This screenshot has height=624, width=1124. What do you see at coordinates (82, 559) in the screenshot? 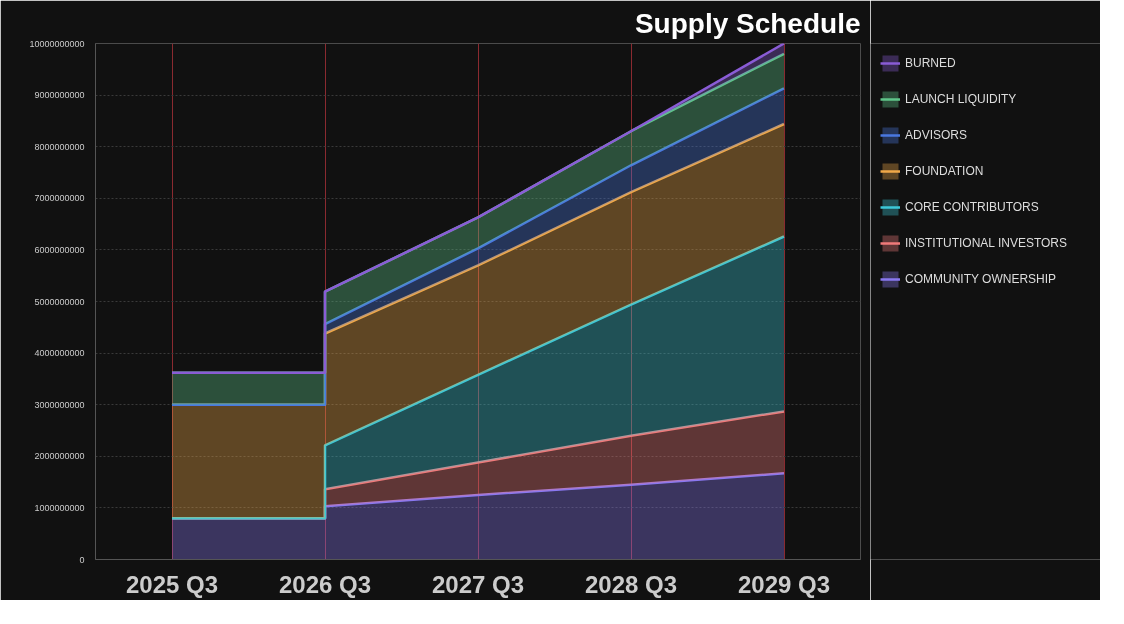
I see `y-tick-label: 0` at bounding box center [82, 559].